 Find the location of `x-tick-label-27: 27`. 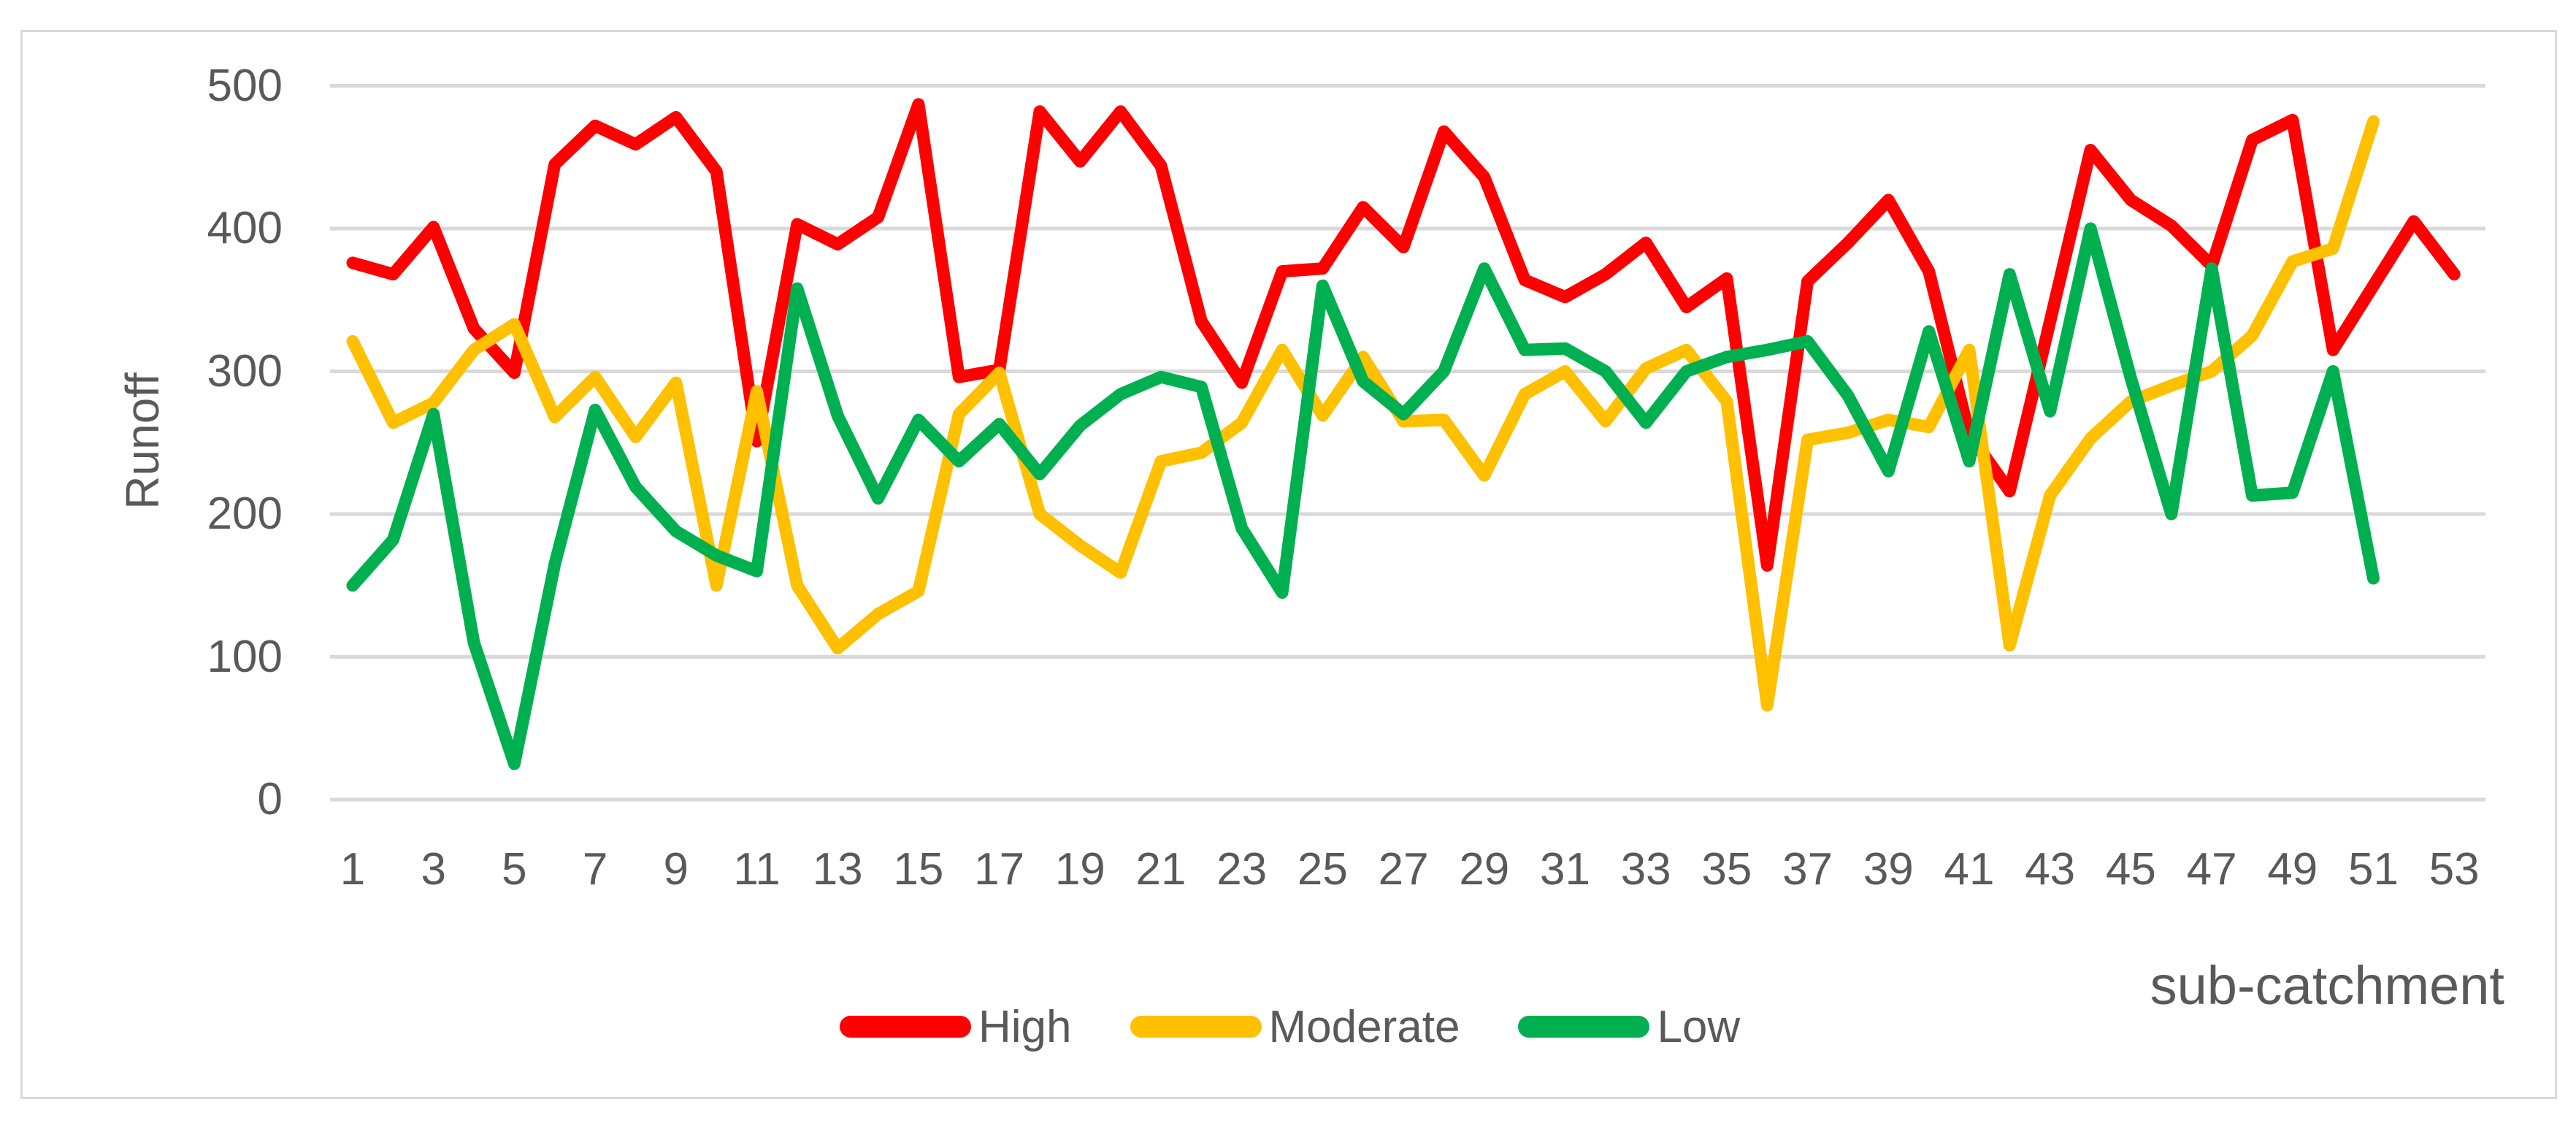

x-tick-label-27: 27 is located at coordinates (1403, 869).